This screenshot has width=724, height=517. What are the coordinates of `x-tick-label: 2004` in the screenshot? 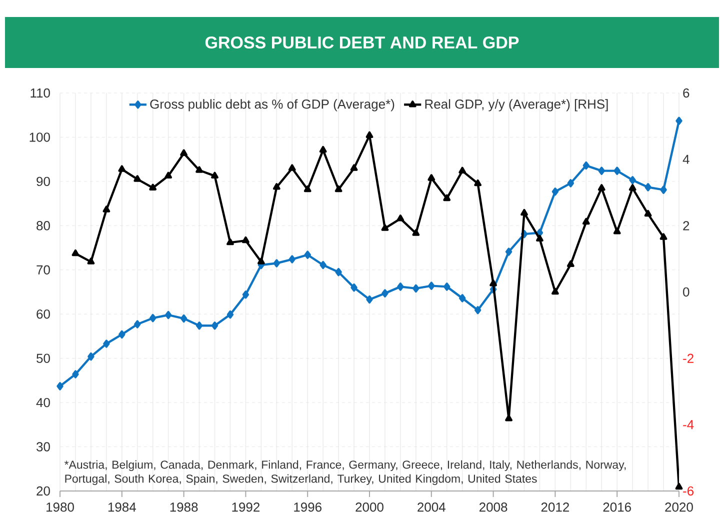 It's located at (432, 507).